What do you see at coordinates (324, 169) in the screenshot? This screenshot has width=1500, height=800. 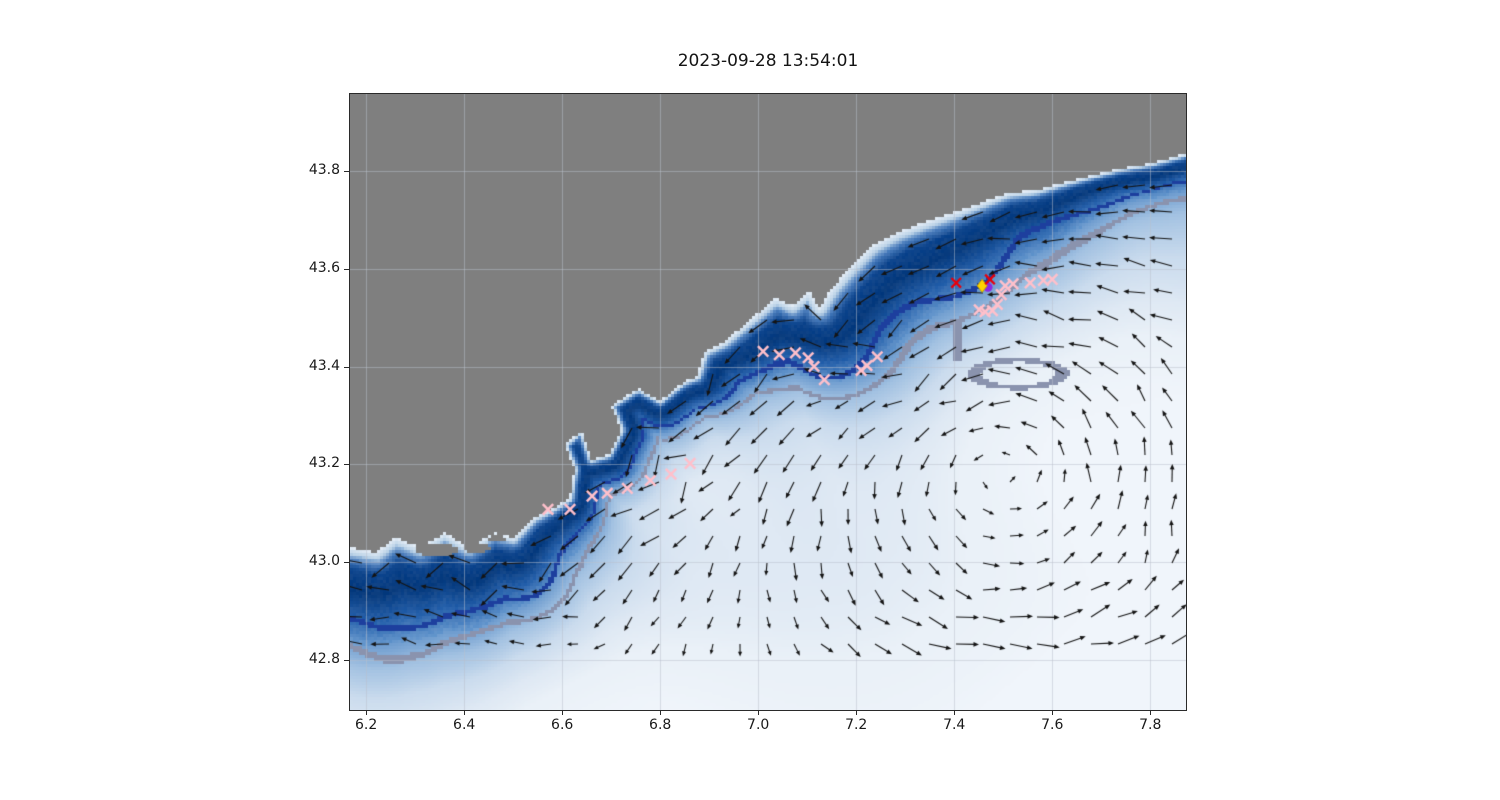 I see `y-tick-label: 43.8` at bounding box center [324, 169].